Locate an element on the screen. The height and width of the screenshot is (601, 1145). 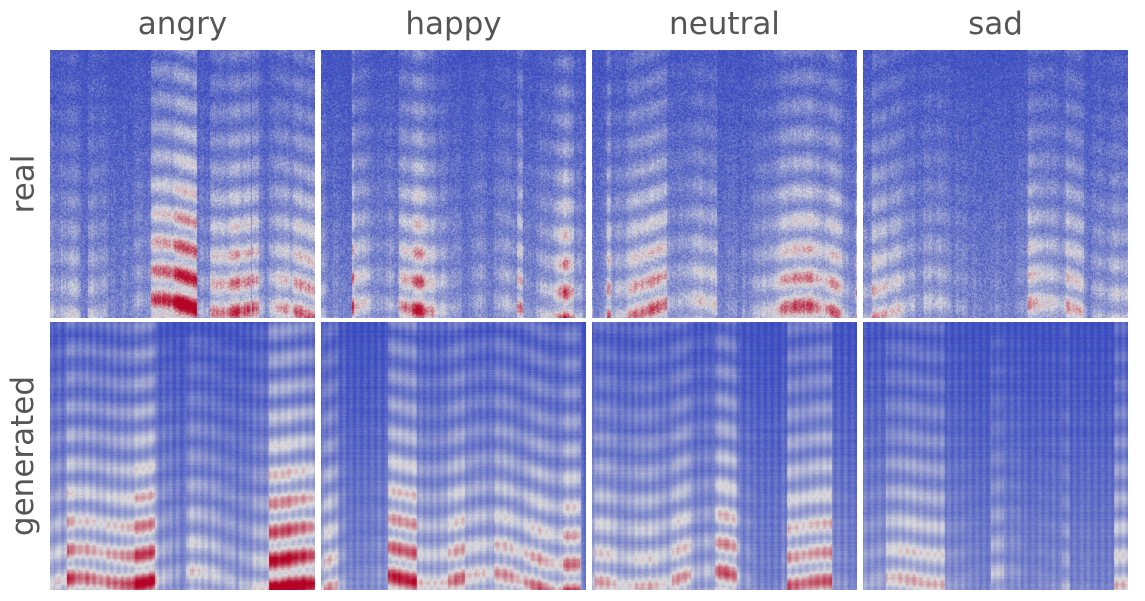
spectrogram-generated-happy is located at coordinates (453, 456).